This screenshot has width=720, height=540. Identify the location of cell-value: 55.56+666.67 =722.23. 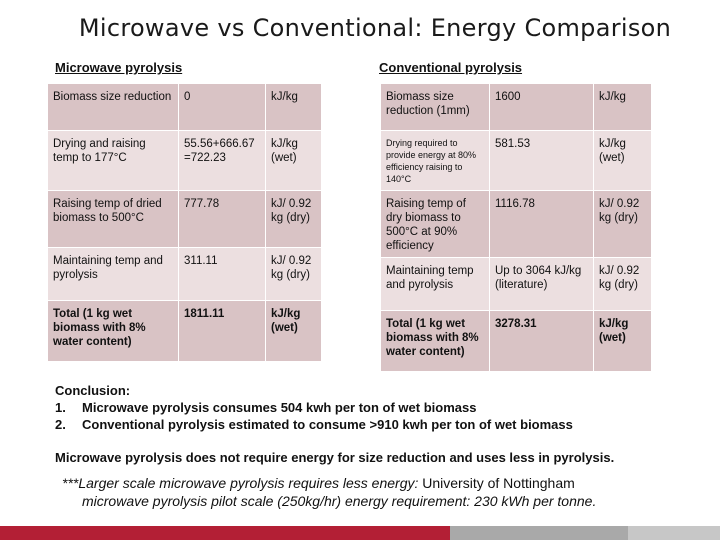
(222, 160).